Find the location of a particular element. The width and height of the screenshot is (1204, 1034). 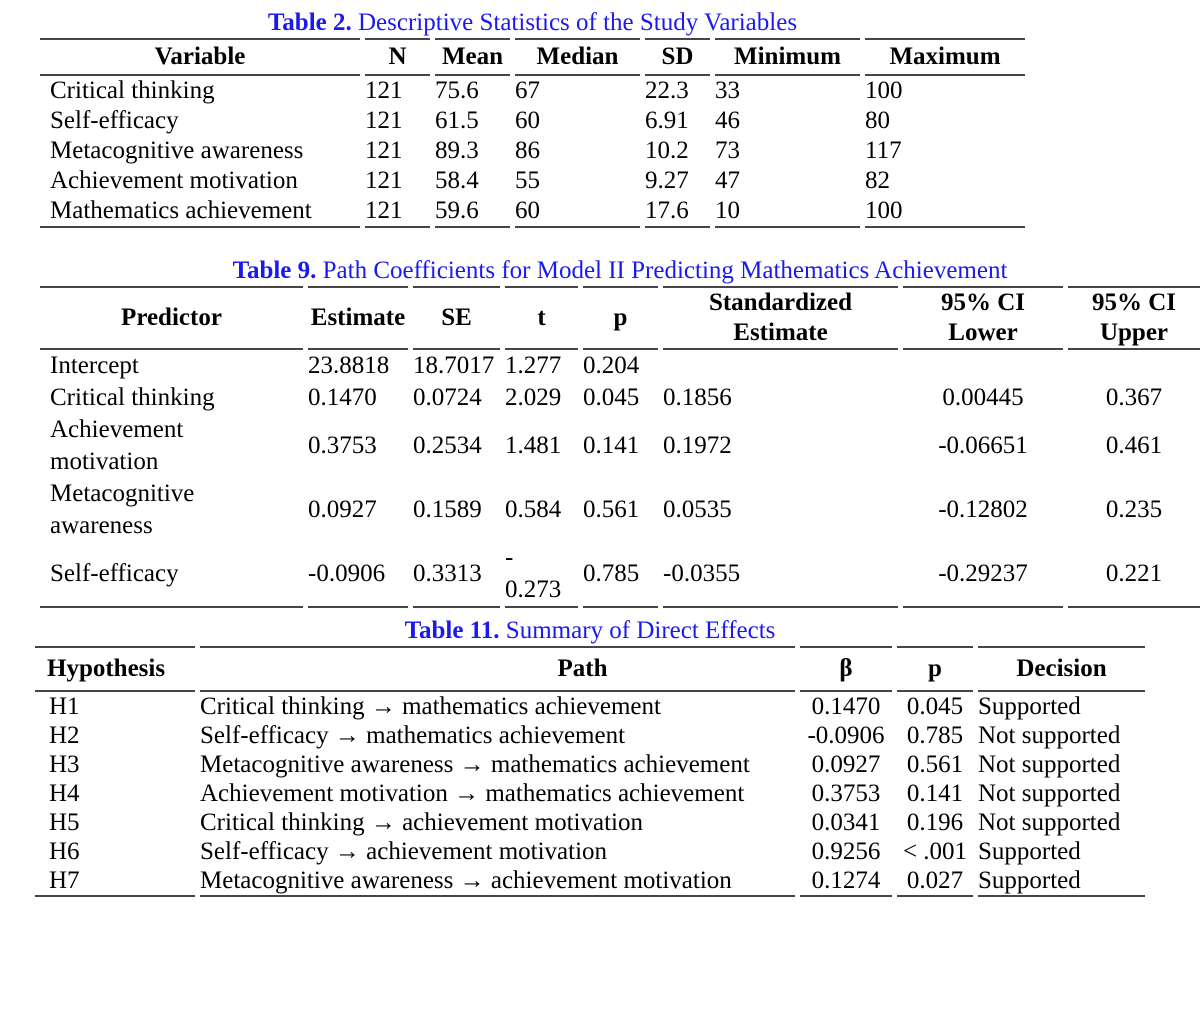

table-cell: 117 is located at coordinates (883, 150).